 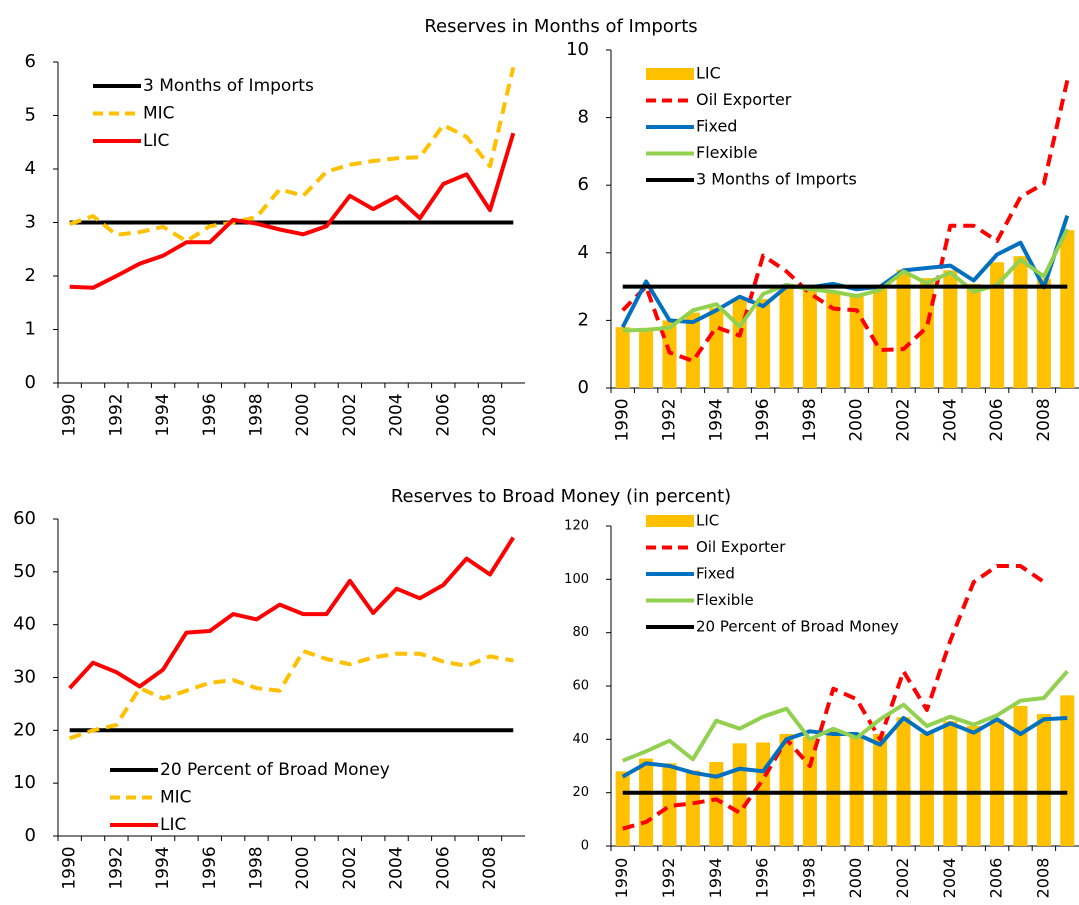 What do you see at coordinates (583, 319) in the screenshot?
I see `y-tick-label: 2` at bounding box center [583, 319].